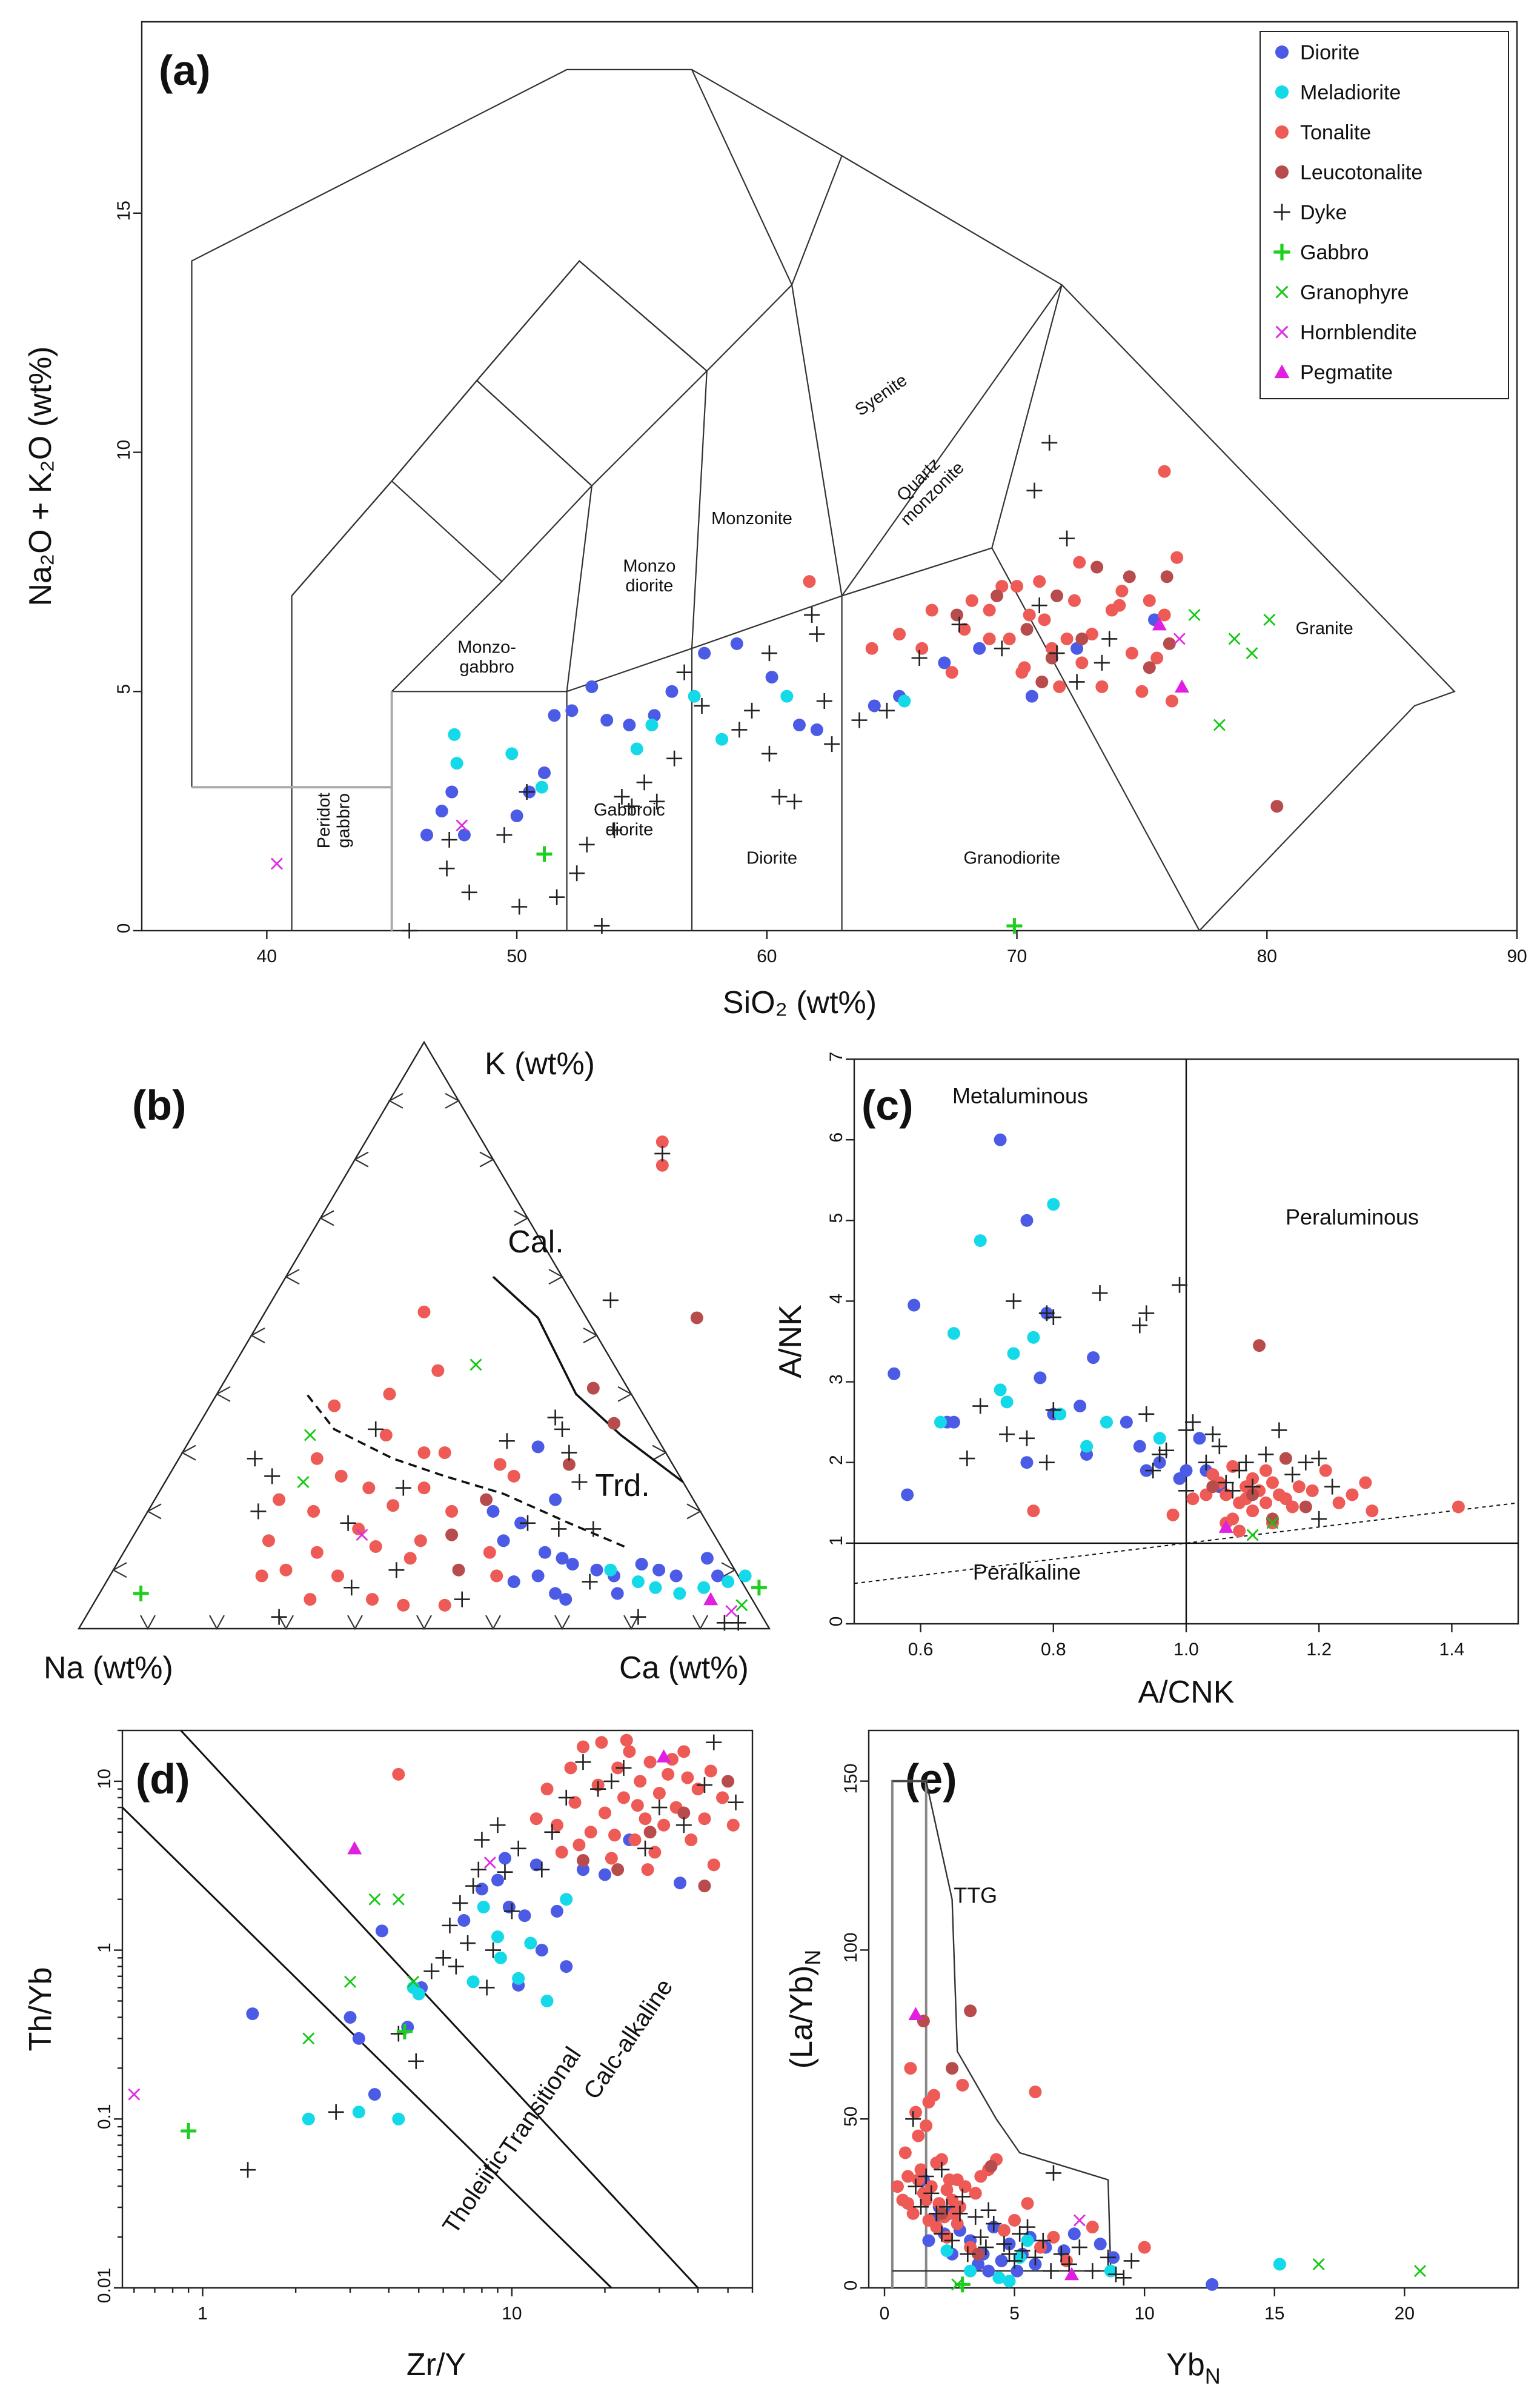 The height and width of the screenshot is (2403, 1540). What do you see at coordinates (462, 826) in the screenshot?
I see `hornblendite-marker` at bounding box center [462, 826].